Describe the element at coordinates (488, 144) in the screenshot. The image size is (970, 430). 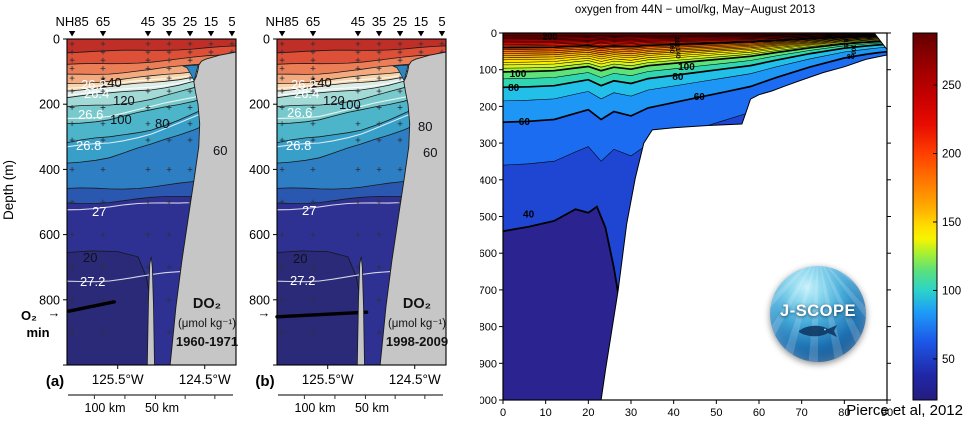
I see `y-tick-label: -300` at that location.